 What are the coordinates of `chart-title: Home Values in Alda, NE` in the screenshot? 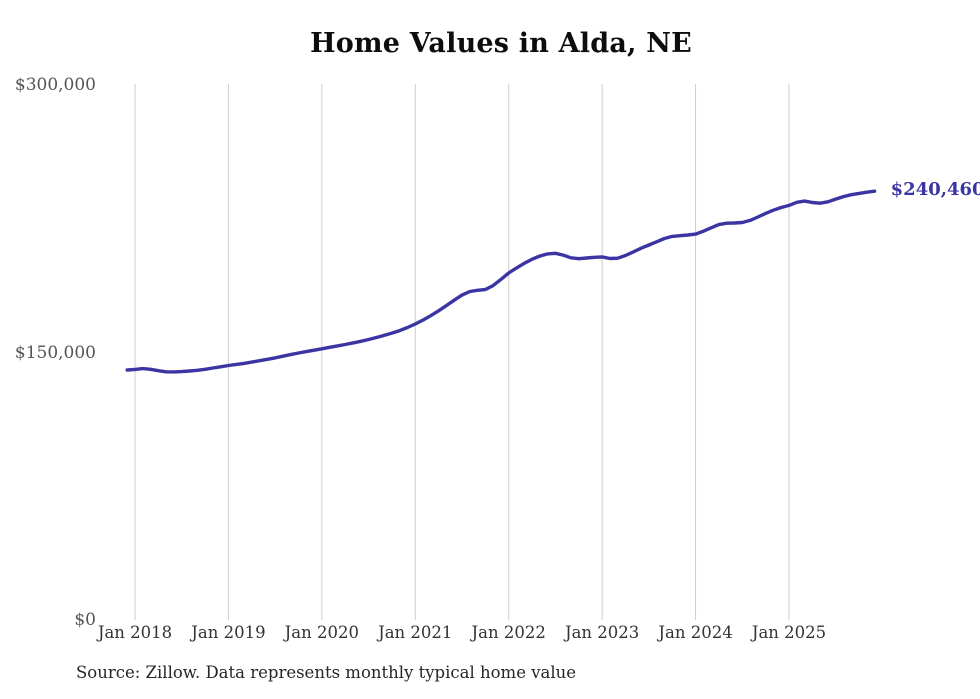 It's located at (501, 43).